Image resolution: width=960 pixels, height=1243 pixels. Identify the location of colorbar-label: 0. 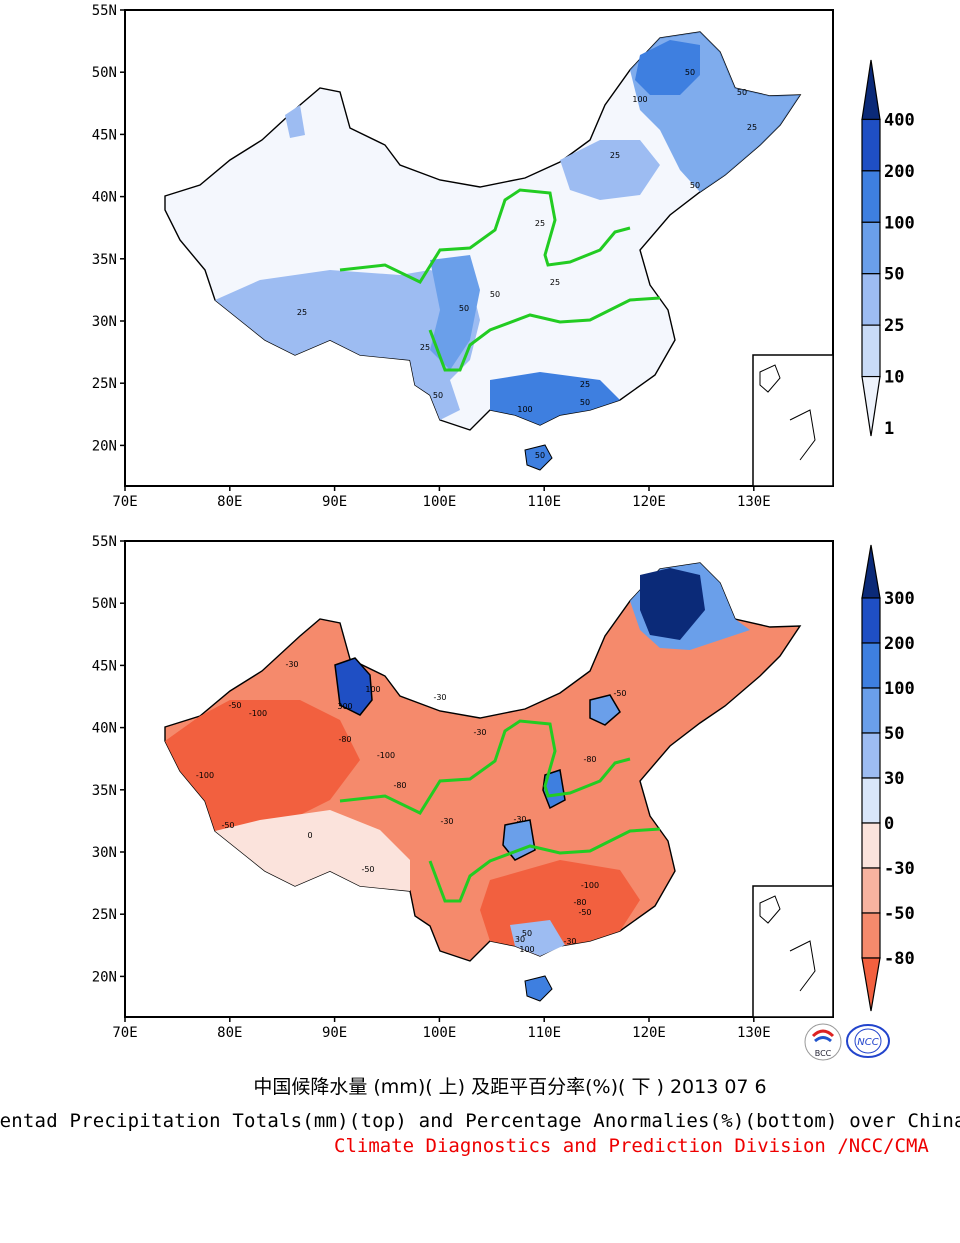
(889, 824).